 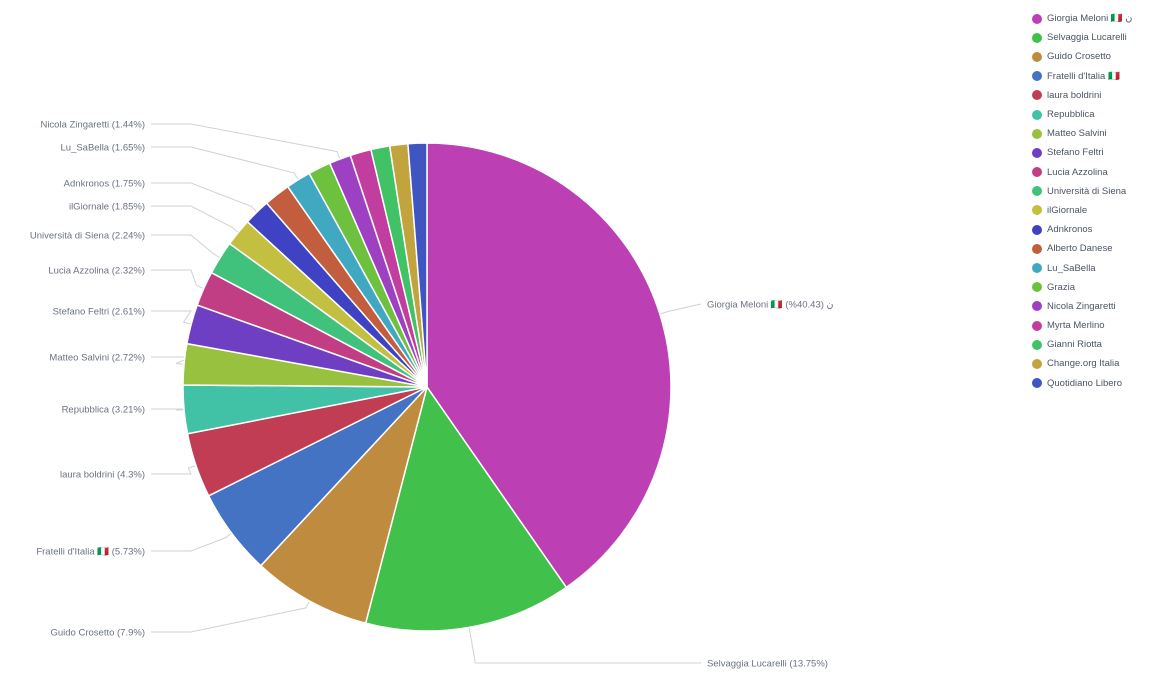 What do you see at coordinates (1074, 95) in the screenshot?
I see `legend-label: laura boldrini` at bounding box center [1074, 95].